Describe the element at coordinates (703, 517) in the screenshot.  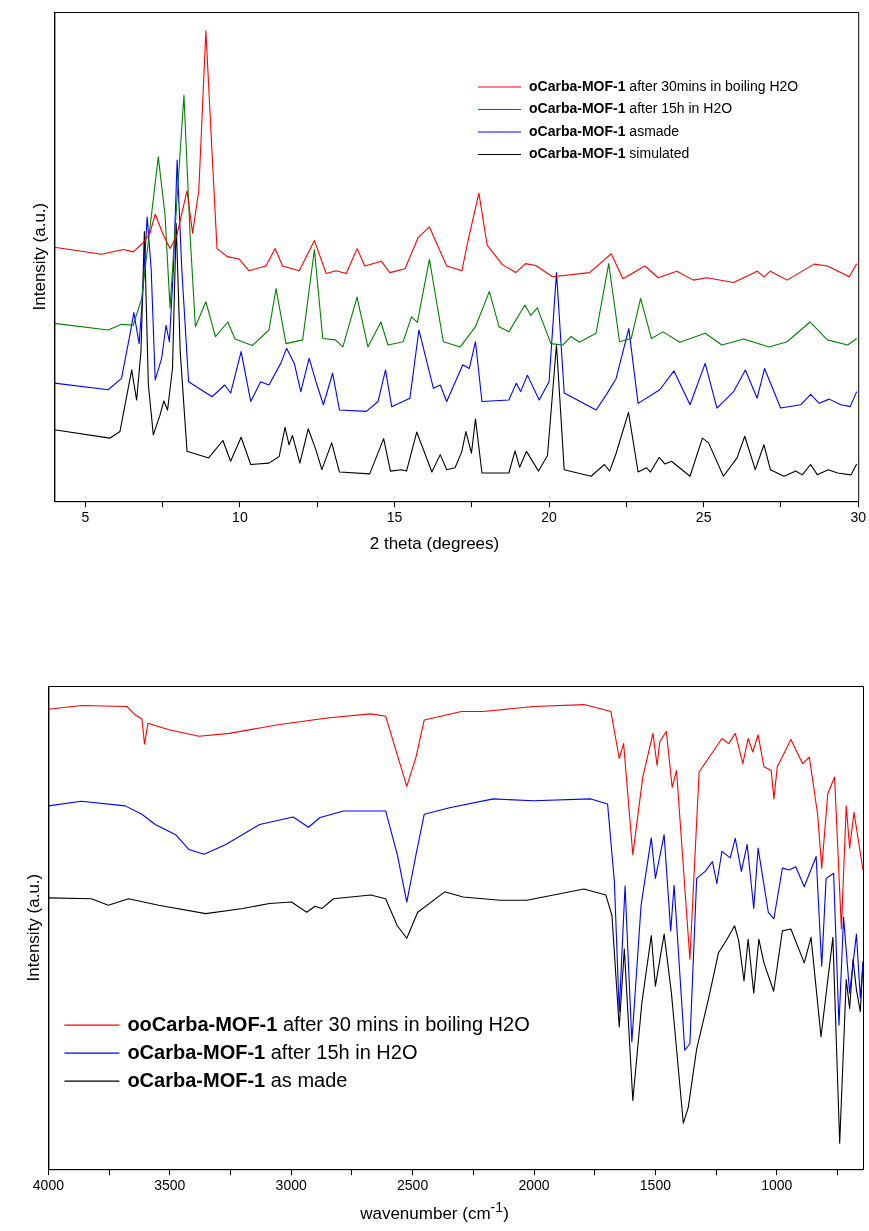
I see `x-tick-label: 25` at that location.